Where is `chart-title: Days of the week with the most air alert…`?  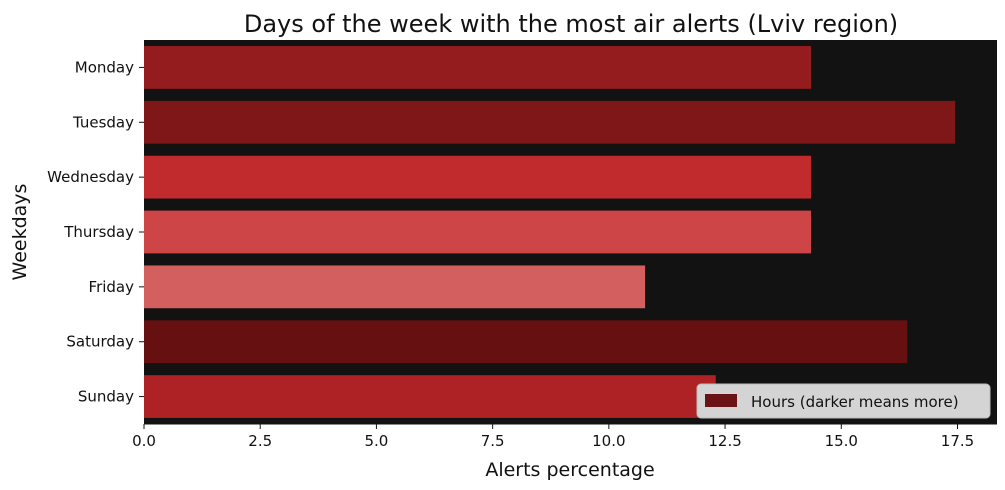 chart-title: Days of the week with the most air alert… is located at coordinates (571, 24).